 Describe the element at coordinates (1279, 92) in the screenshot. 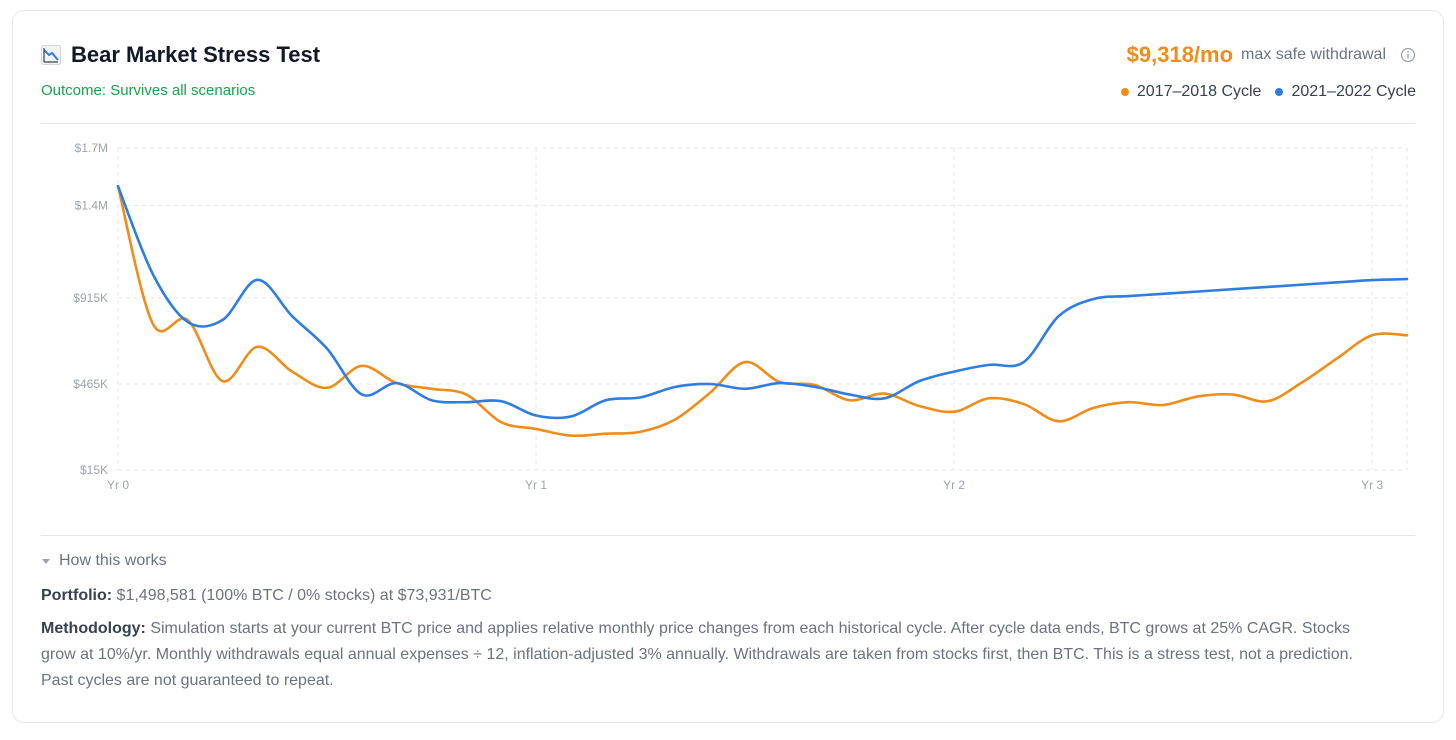

I see `legend-dot-2021` at that location.